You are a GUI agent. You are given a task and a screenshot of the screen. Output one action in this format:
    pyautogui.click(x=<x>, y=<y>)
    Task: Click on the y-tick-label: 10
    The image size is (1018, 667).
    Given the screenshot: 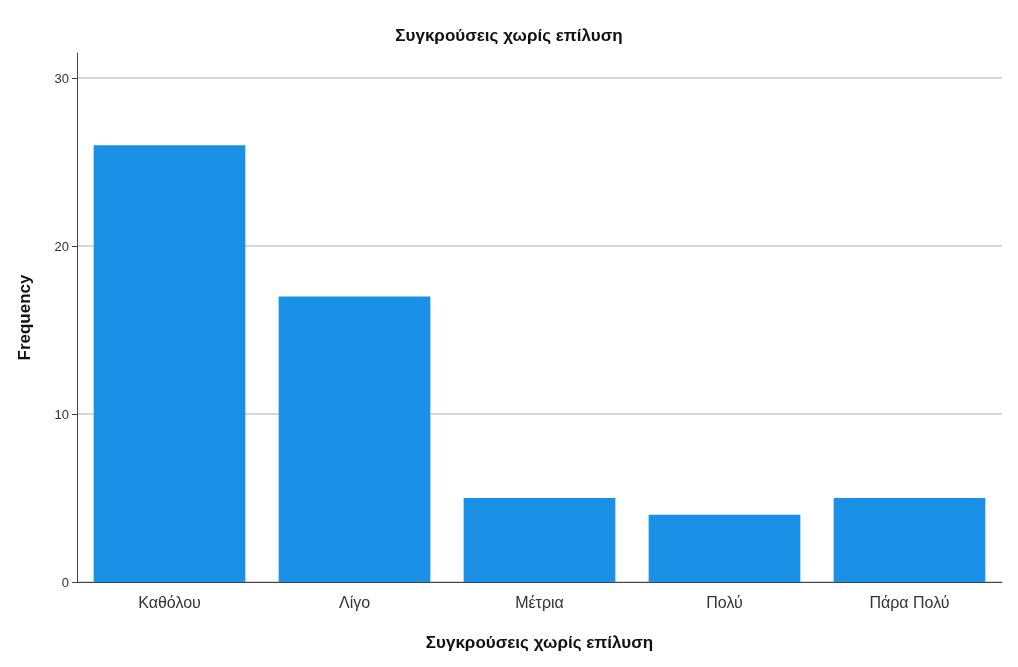 What is the action you would take?
    pyautogui.click(x=61, y=414)
    